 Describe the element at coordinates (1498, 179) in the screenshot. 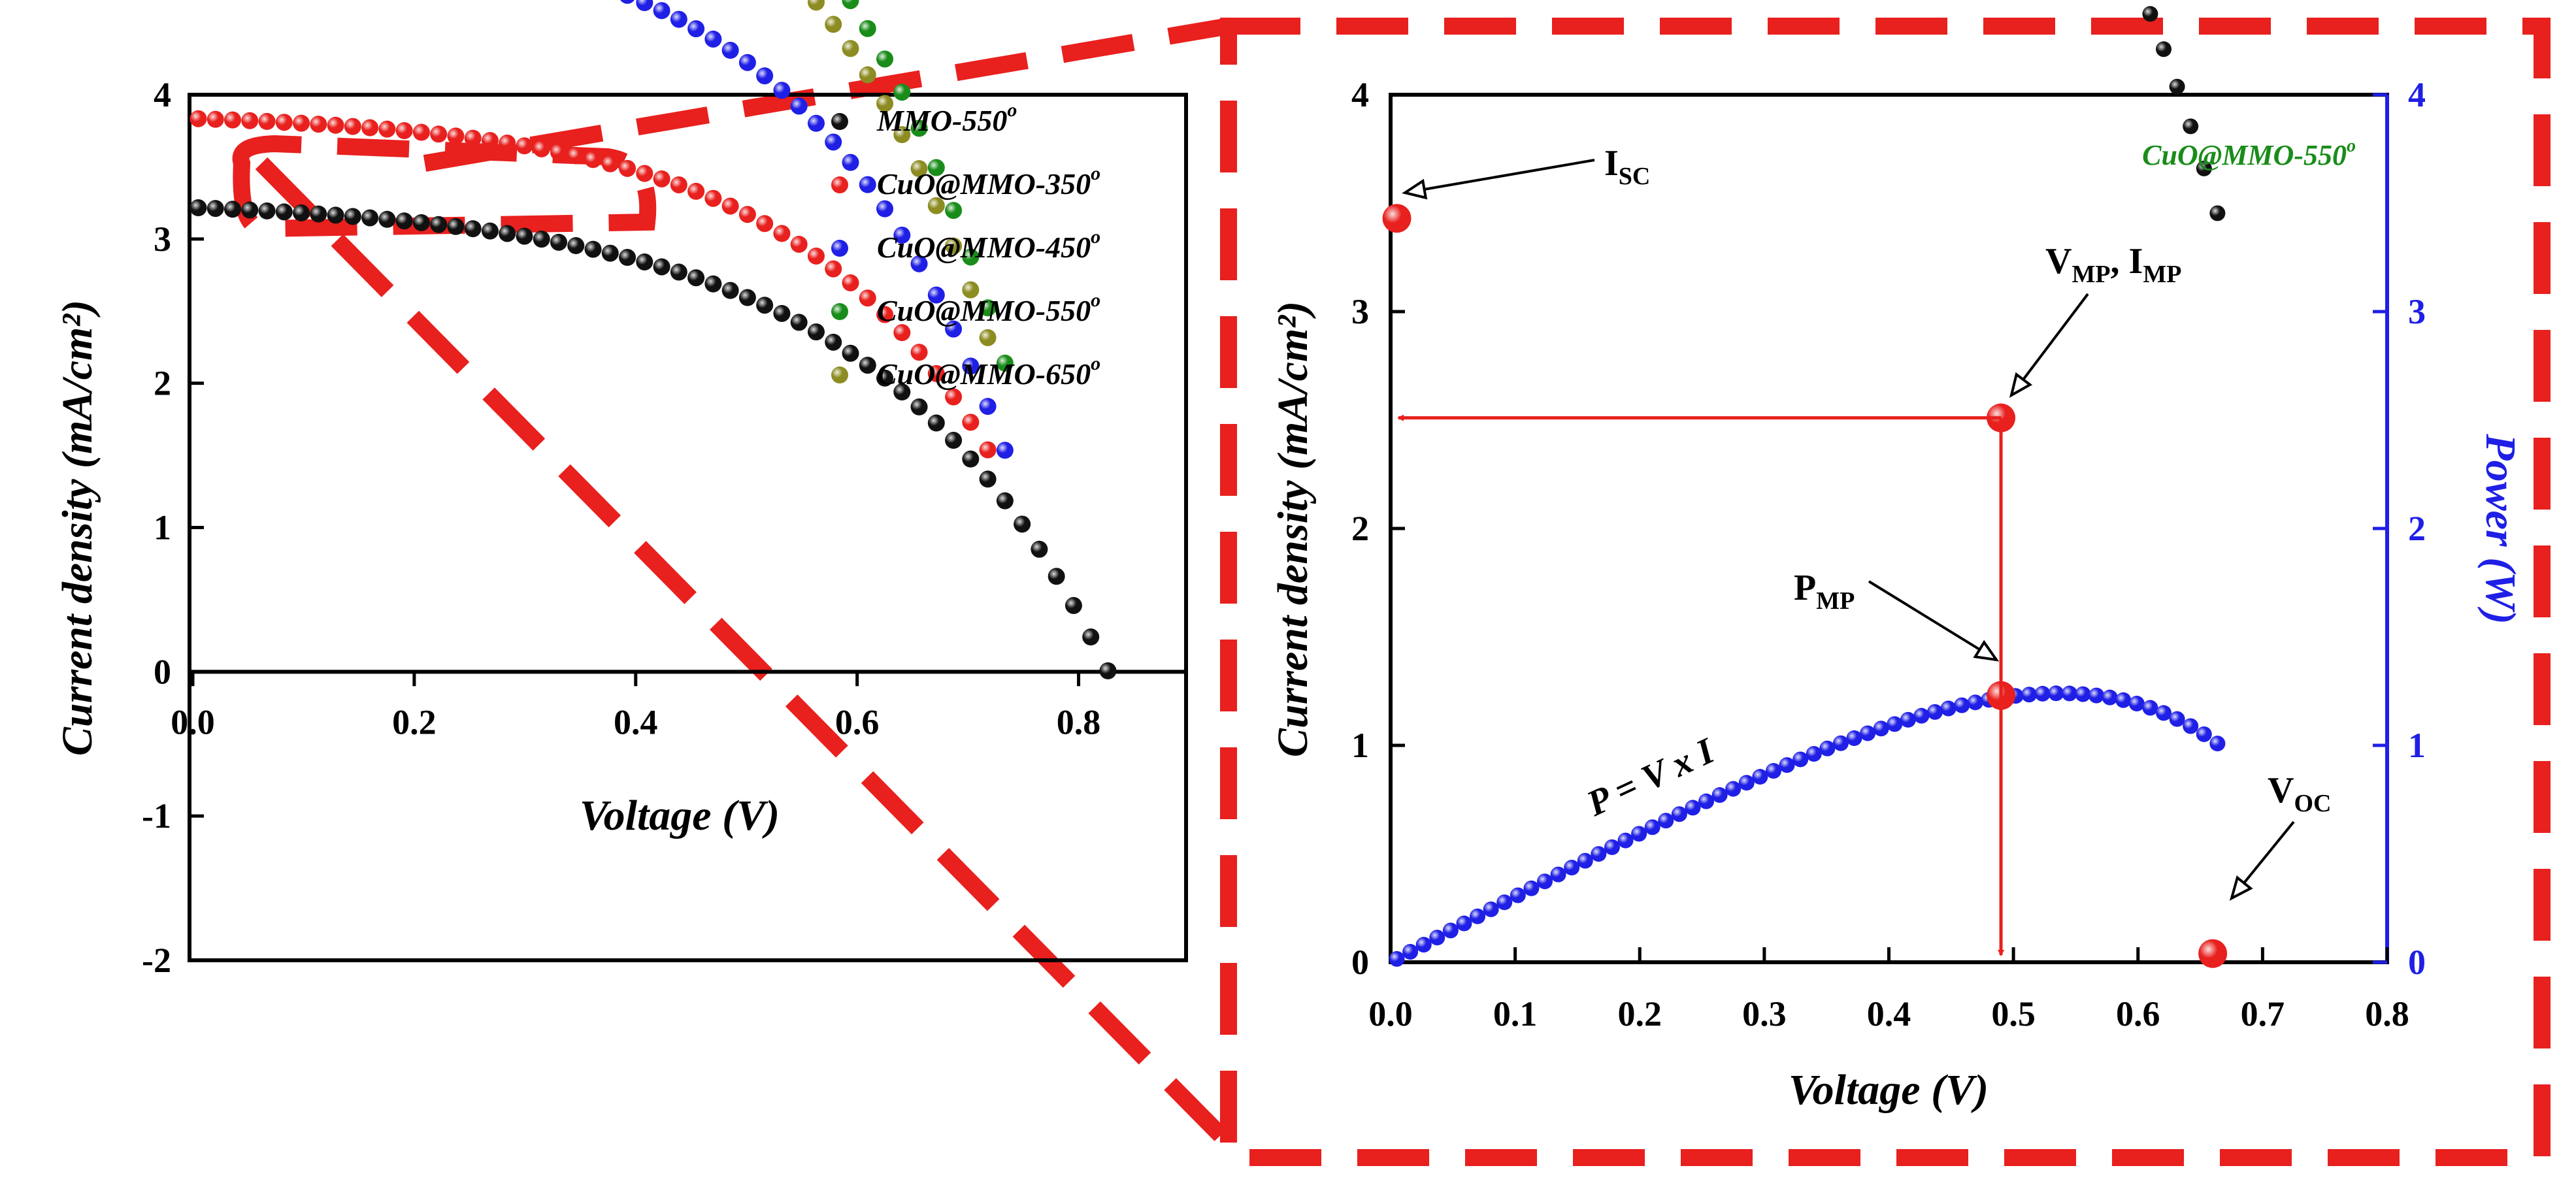

I see `isc-arrow` at that location.